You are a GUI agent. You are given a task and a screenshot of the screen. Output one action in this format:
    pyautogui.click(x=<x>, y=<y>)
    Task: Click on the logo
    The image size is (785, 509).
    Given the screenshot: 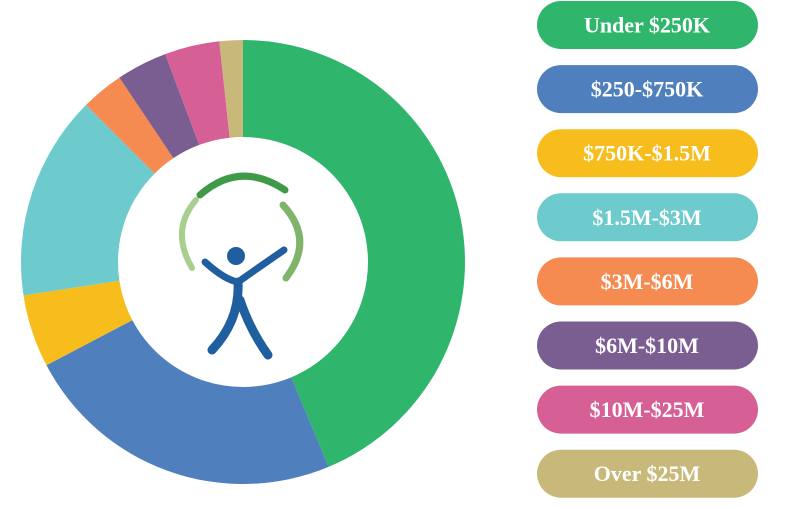 What is the action you would take?
    pyautogui.click(x=241, y=266)
    